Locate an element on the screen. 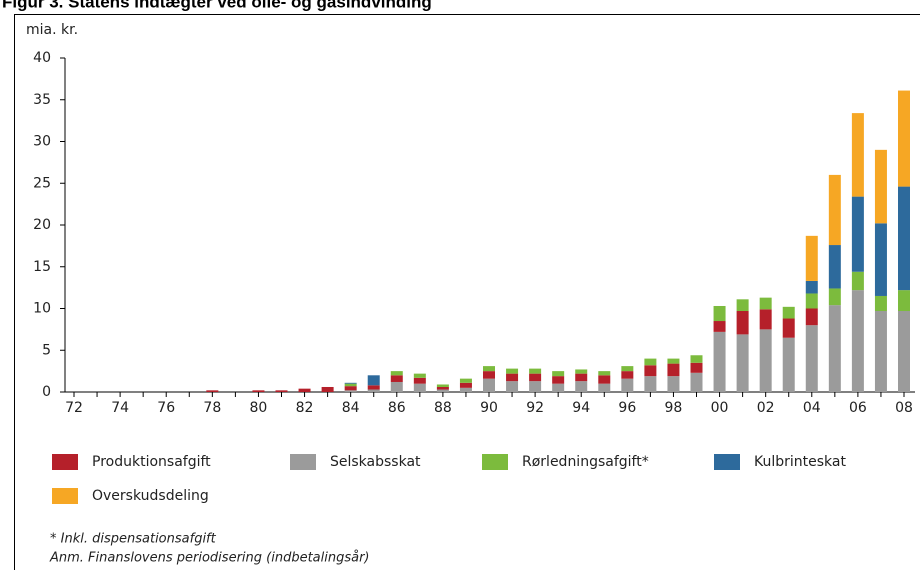  x-tick-label: 02 is located at coordinates (766, 408).